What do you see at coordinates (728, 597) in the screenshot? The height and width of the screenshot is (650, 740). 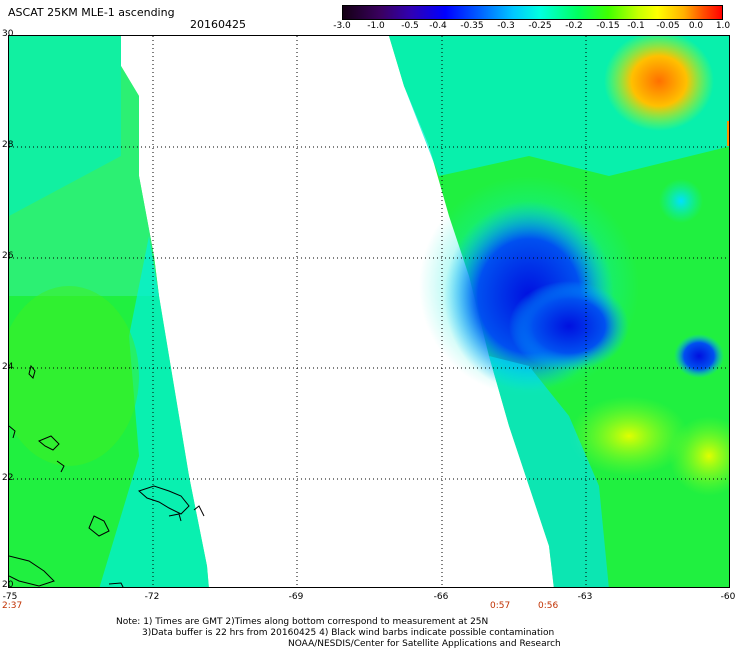 I see `lon-label: -60` at bounding box center [728, 597].